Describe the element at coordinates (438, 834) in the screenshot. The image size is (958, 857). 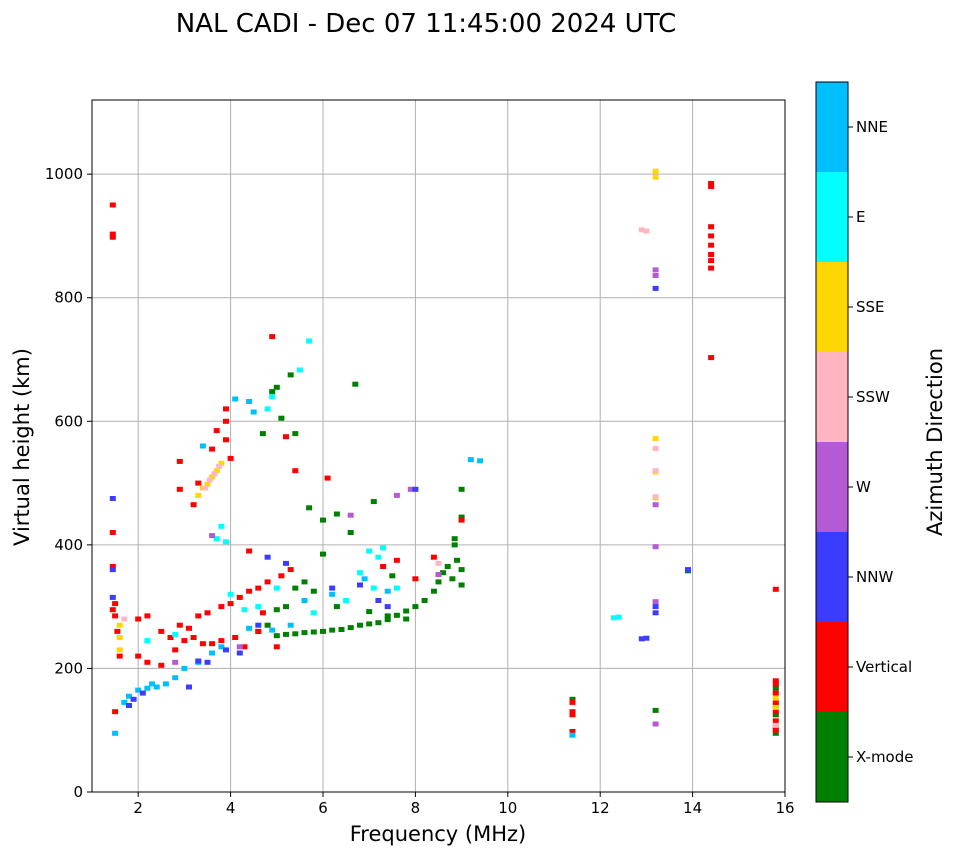
I see `x-axis-label: Frequency (MHz)` at that location.